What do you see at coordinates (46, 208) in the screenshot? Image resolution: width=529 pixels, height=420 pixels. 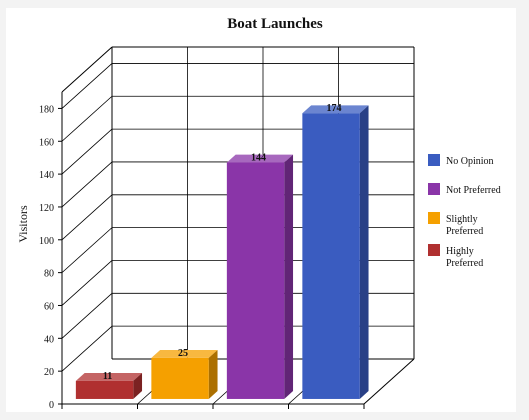 I see `y-tick-label: 120` at bounding box center [46, 208].